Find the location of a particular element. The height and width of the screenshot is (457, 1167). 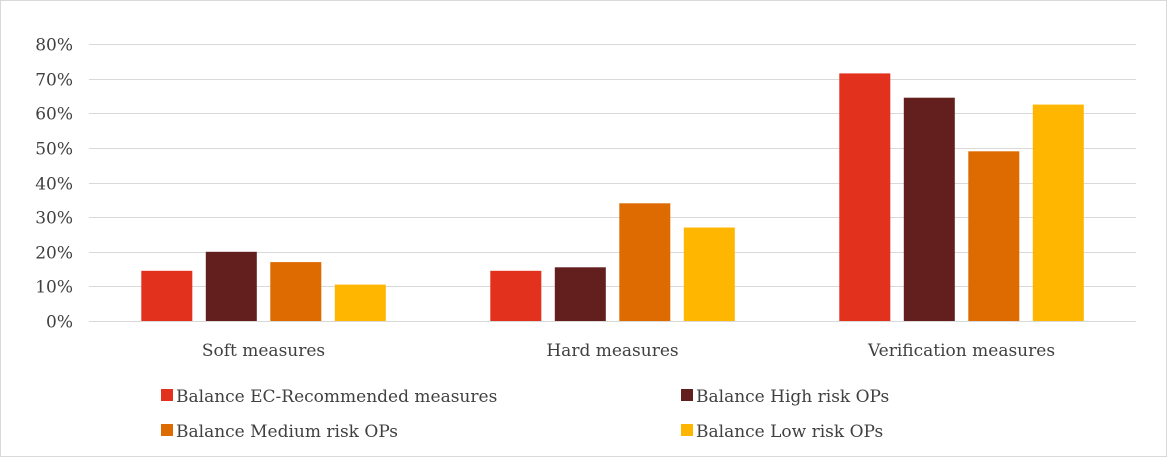

y-tick-label: 50% is located at coordinates (54, 150).